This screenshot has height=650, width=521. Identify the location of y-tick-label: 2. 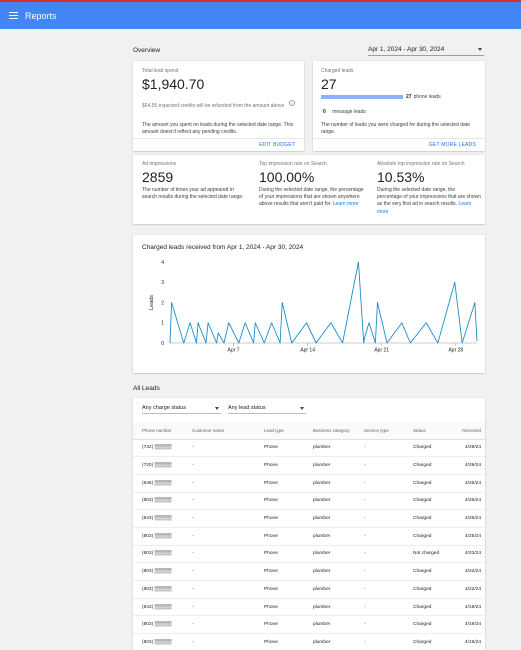
(162, 303).